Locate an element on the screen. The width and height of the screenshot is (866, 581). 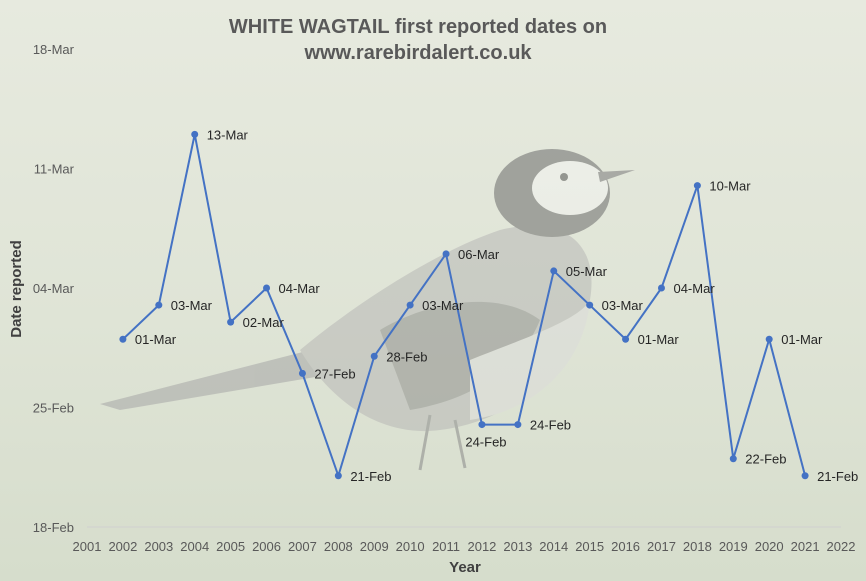
x-tick-label: 2004 is located at coordinates (194, 546).